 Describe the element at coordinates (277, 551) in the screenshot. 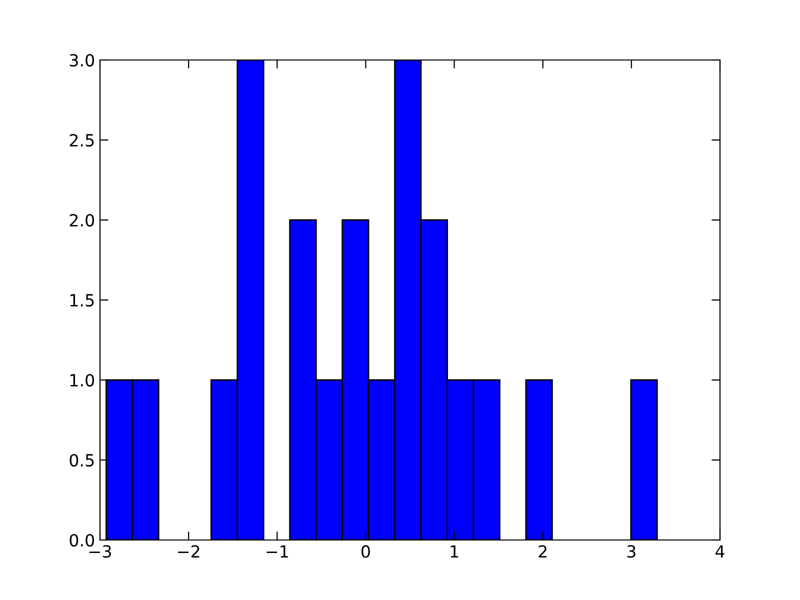

I see `x-tick-label: −1` at that location.